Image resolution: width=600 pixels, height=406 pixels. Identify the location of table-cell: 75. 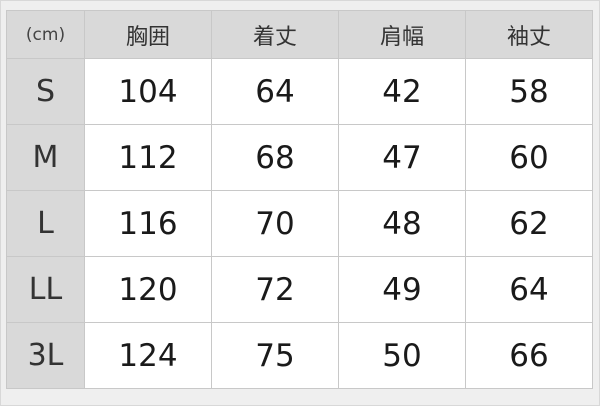
(275, 355).